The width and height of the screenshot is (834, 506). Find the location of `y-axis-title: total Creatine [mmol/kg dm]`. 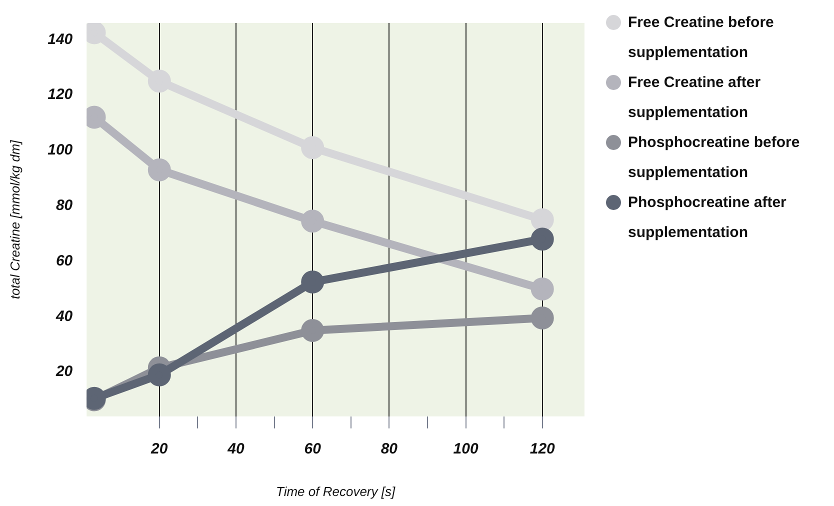

y-axis-title: total Creatine [mmol/kg dm] is located at coordinates (14, 220).